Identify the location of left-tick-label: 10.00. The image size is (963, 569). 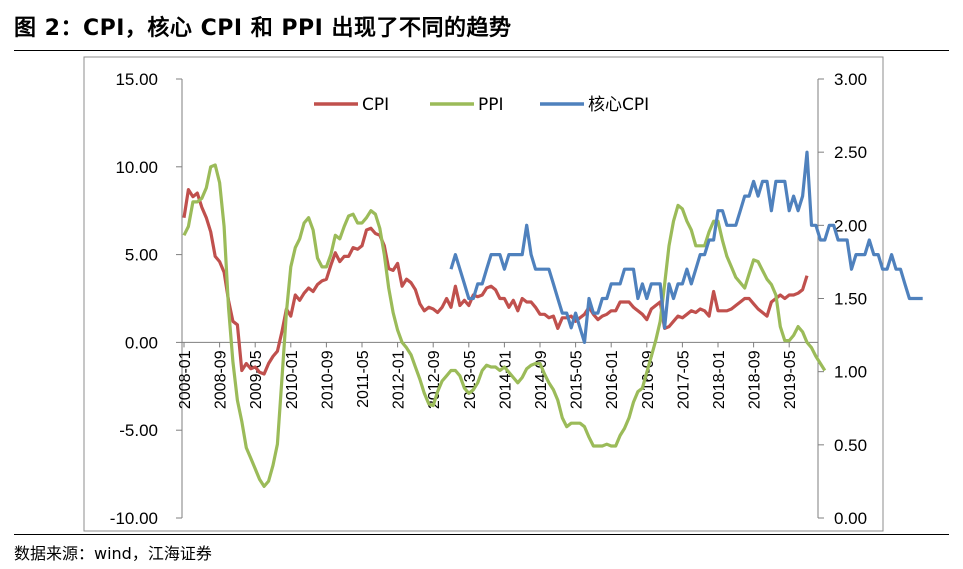
(136, 167).